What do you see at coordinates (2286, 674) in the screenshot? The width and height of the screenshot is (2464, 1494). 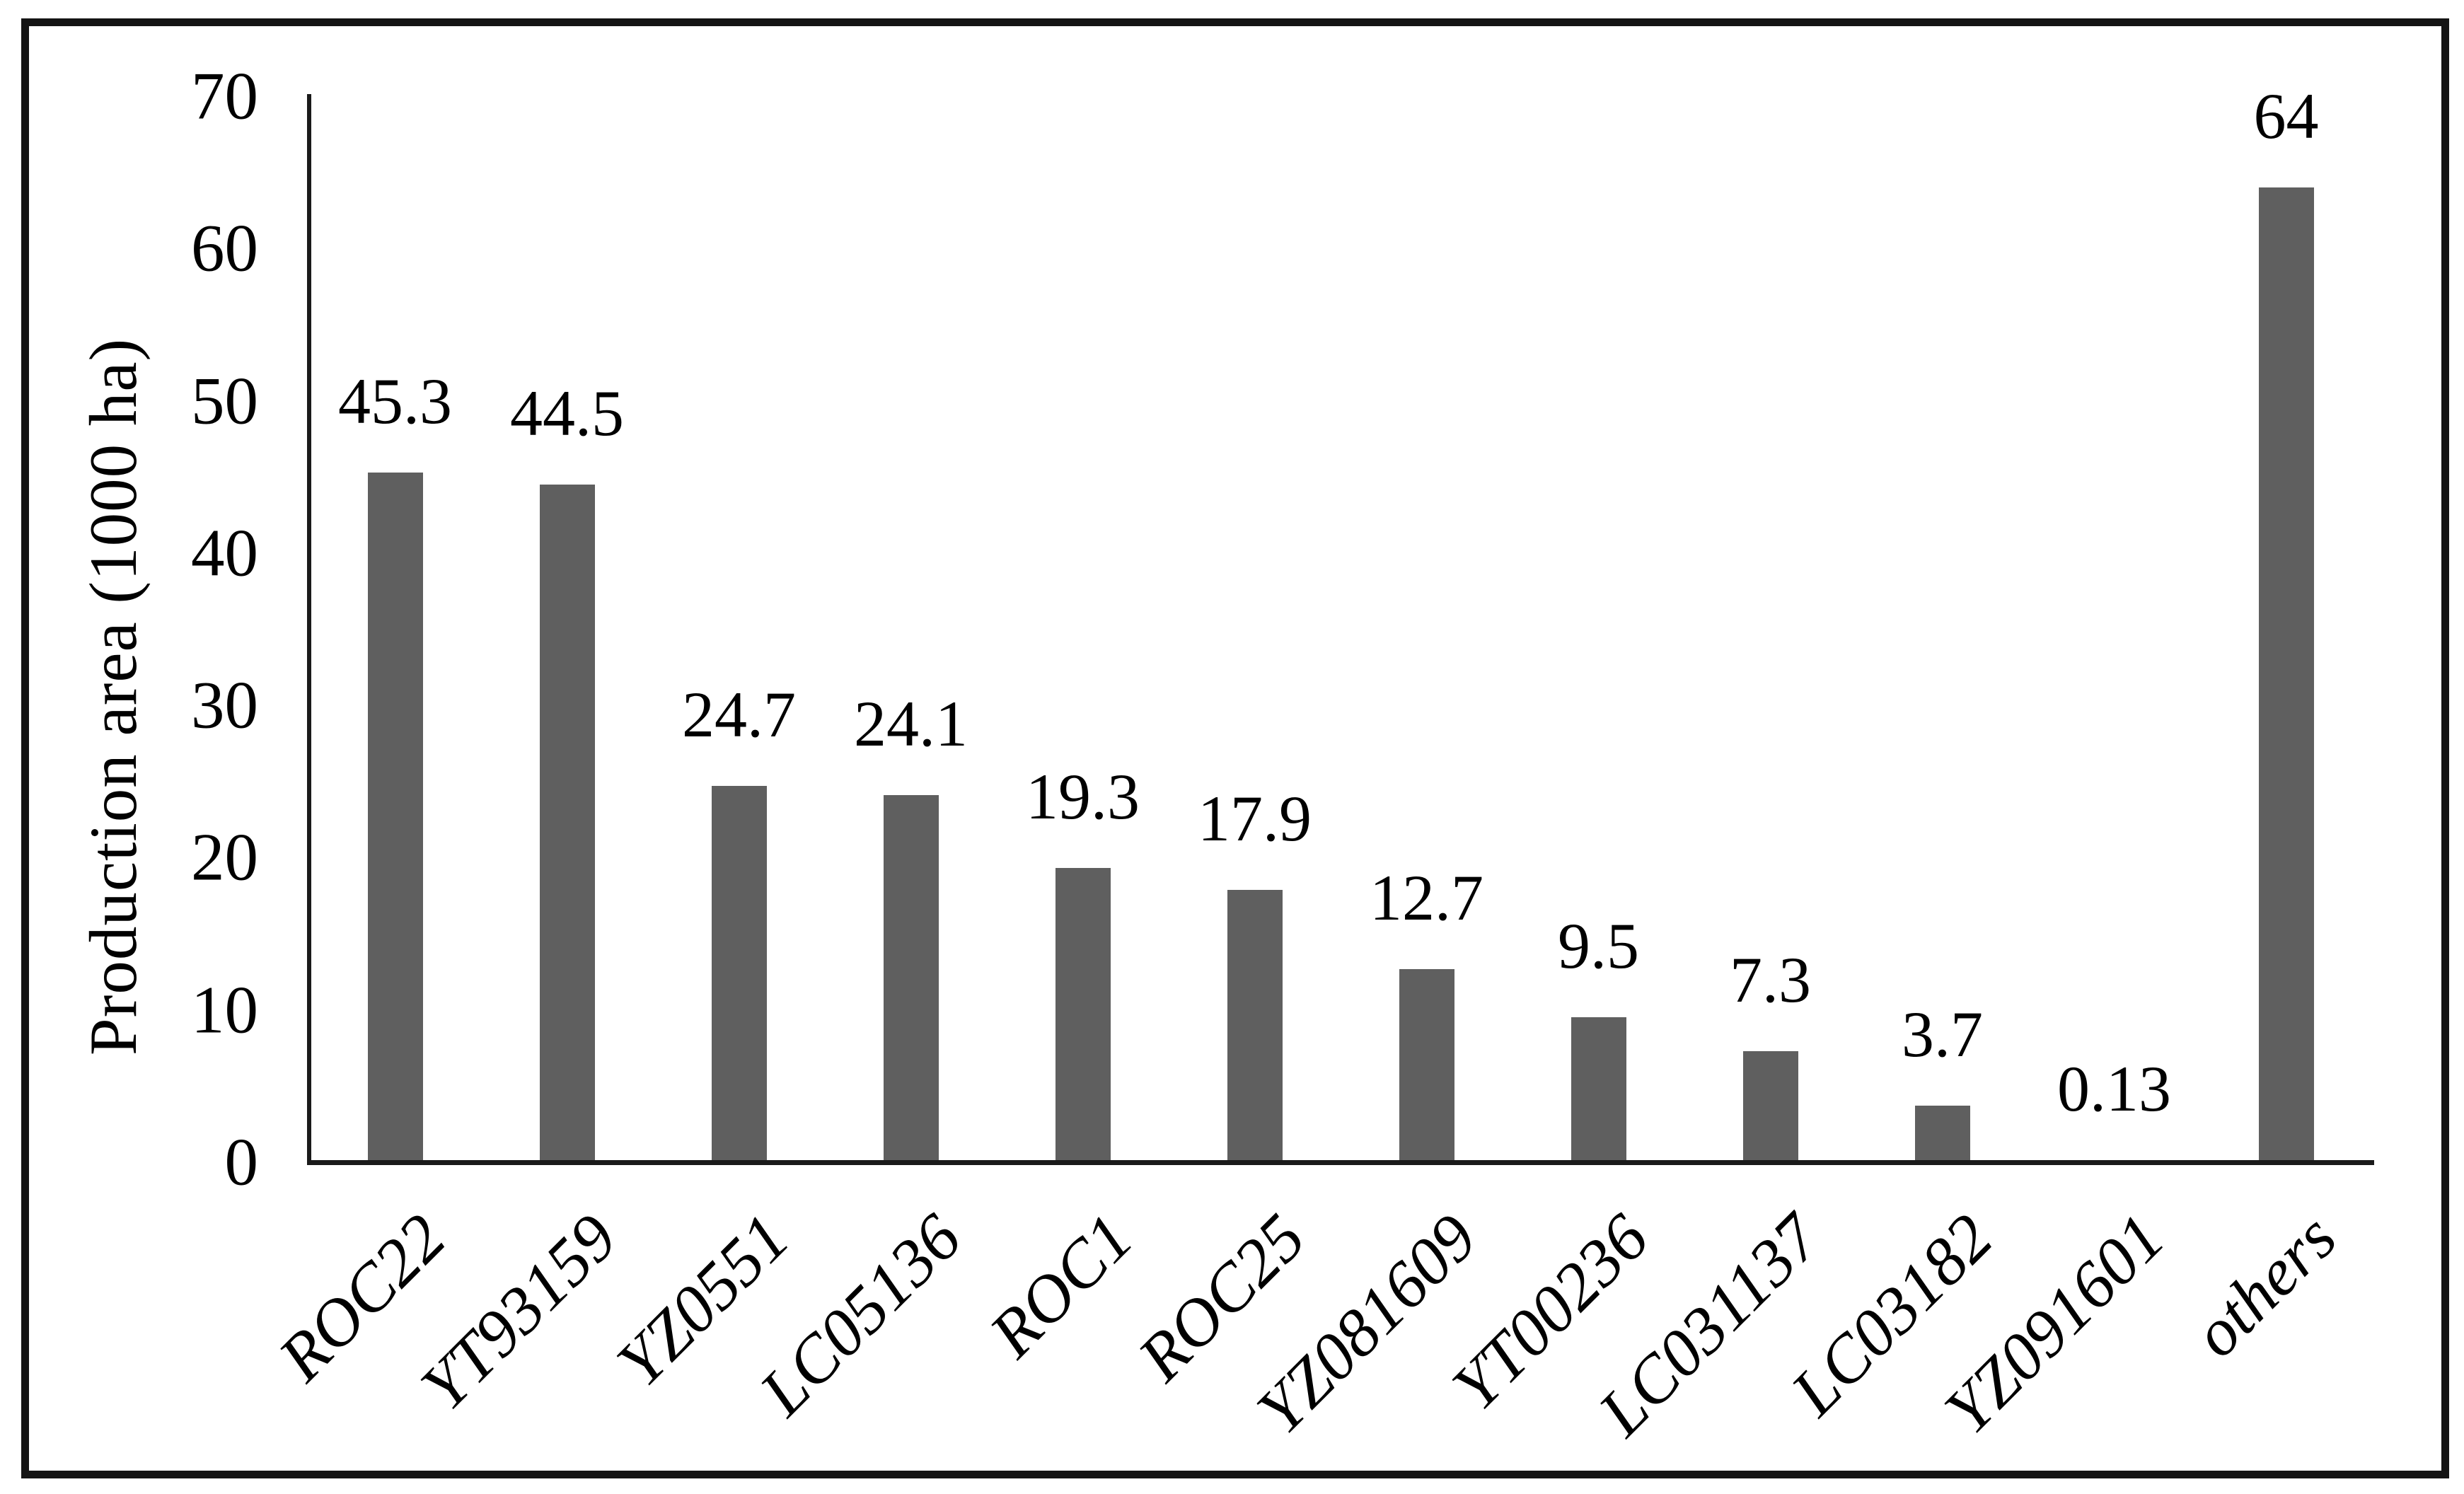 I see `bar-others` at bounding box center [2286, 674].